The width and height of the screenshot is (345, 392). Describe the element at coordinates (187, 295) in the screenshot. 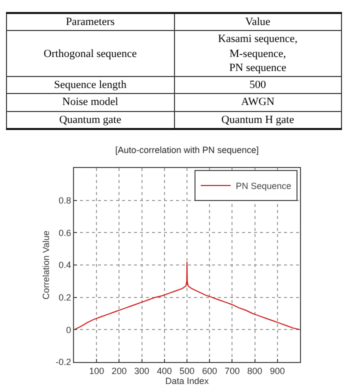

I see `line-series` at that location.